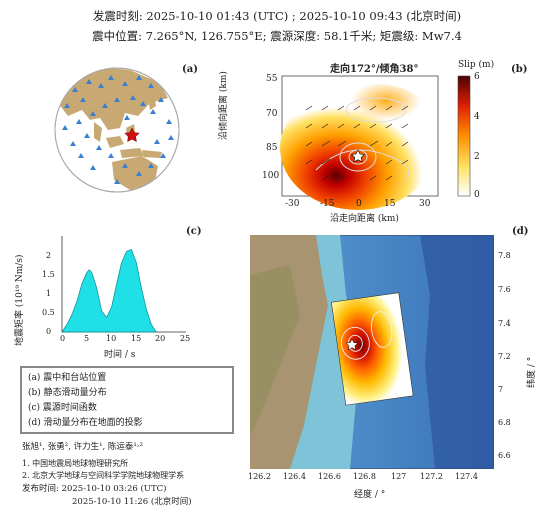  What do you see at coordinates (20, 300) in the screenshot?
I see `c-ylabel: 地震矩率 (10¹⁹ Nm/s)` at bounding box center [20, 300].